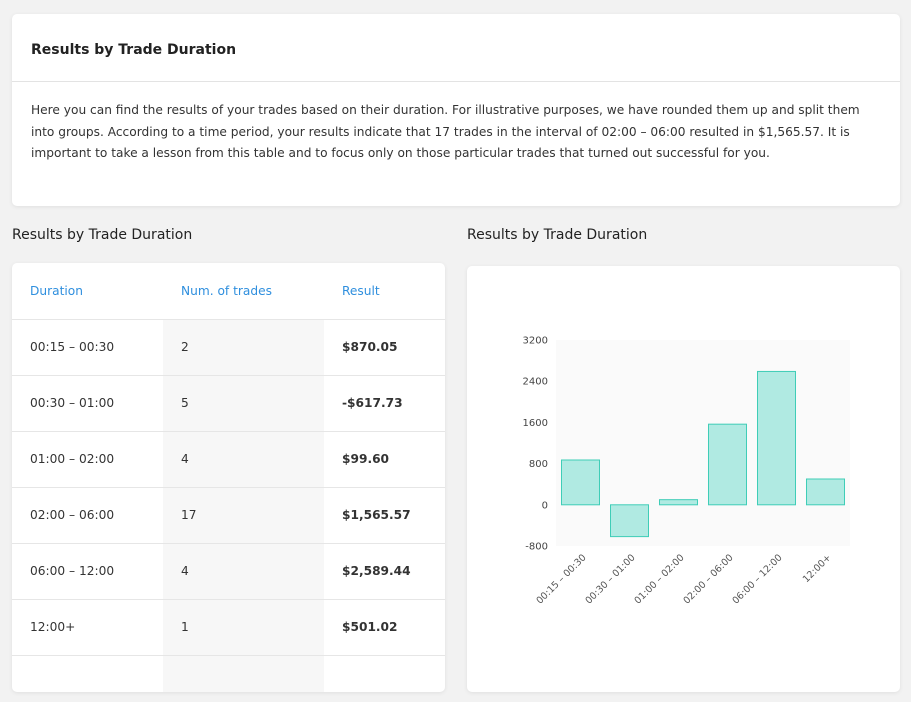  What do you see at coordinates (610, 579) in the screenshot?
I see `x-tick-label: 00:30 – 01:00` at bounding box center [610, 579].